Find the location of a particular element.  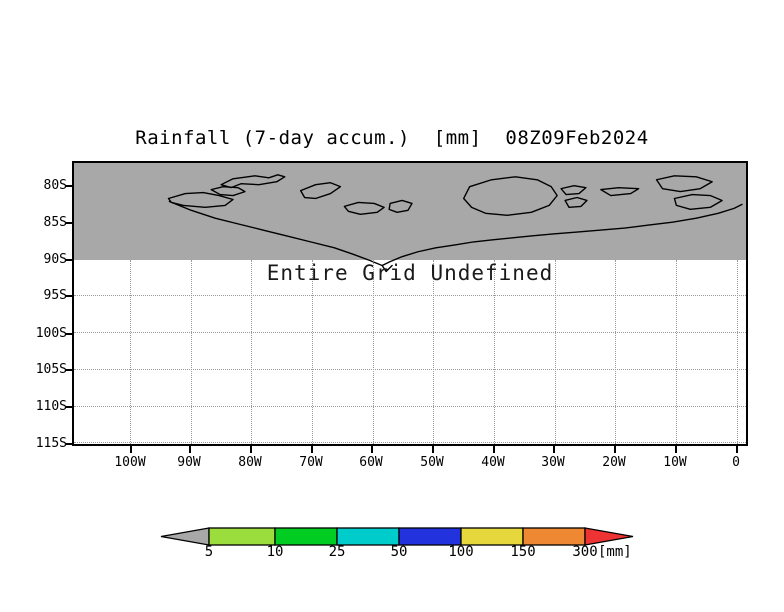

x-axis-label: 0 is located at coordinates (736, 462).